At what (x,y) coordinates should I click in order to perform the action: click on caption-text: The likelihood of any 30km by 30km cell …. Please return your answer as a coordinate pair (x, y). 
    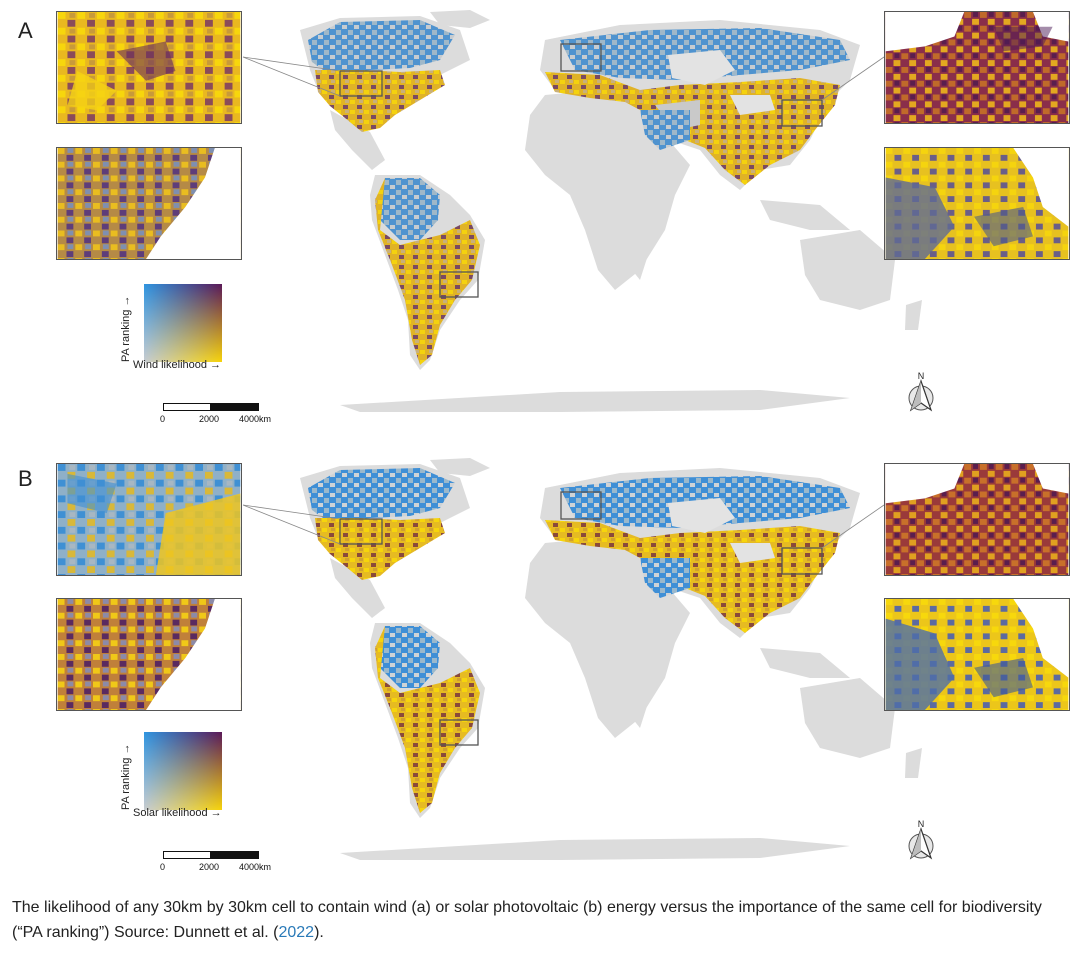
    Looking at the image, I should click on (527, 920).